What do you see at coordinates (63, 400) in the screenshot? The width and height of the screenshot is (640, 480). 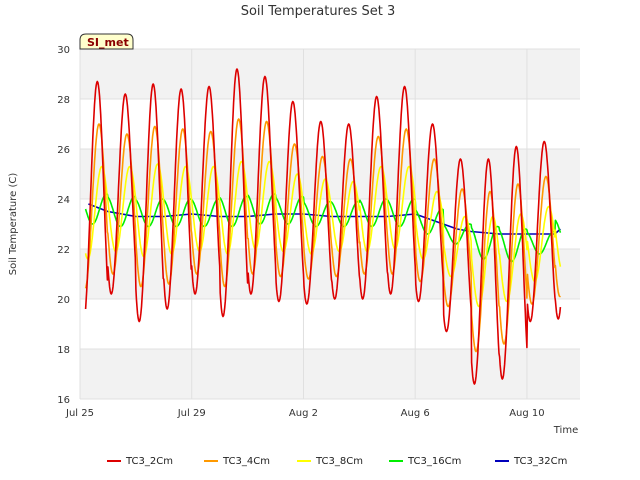 I see `y-tick-label: 16` at bounding box center [63, 400].